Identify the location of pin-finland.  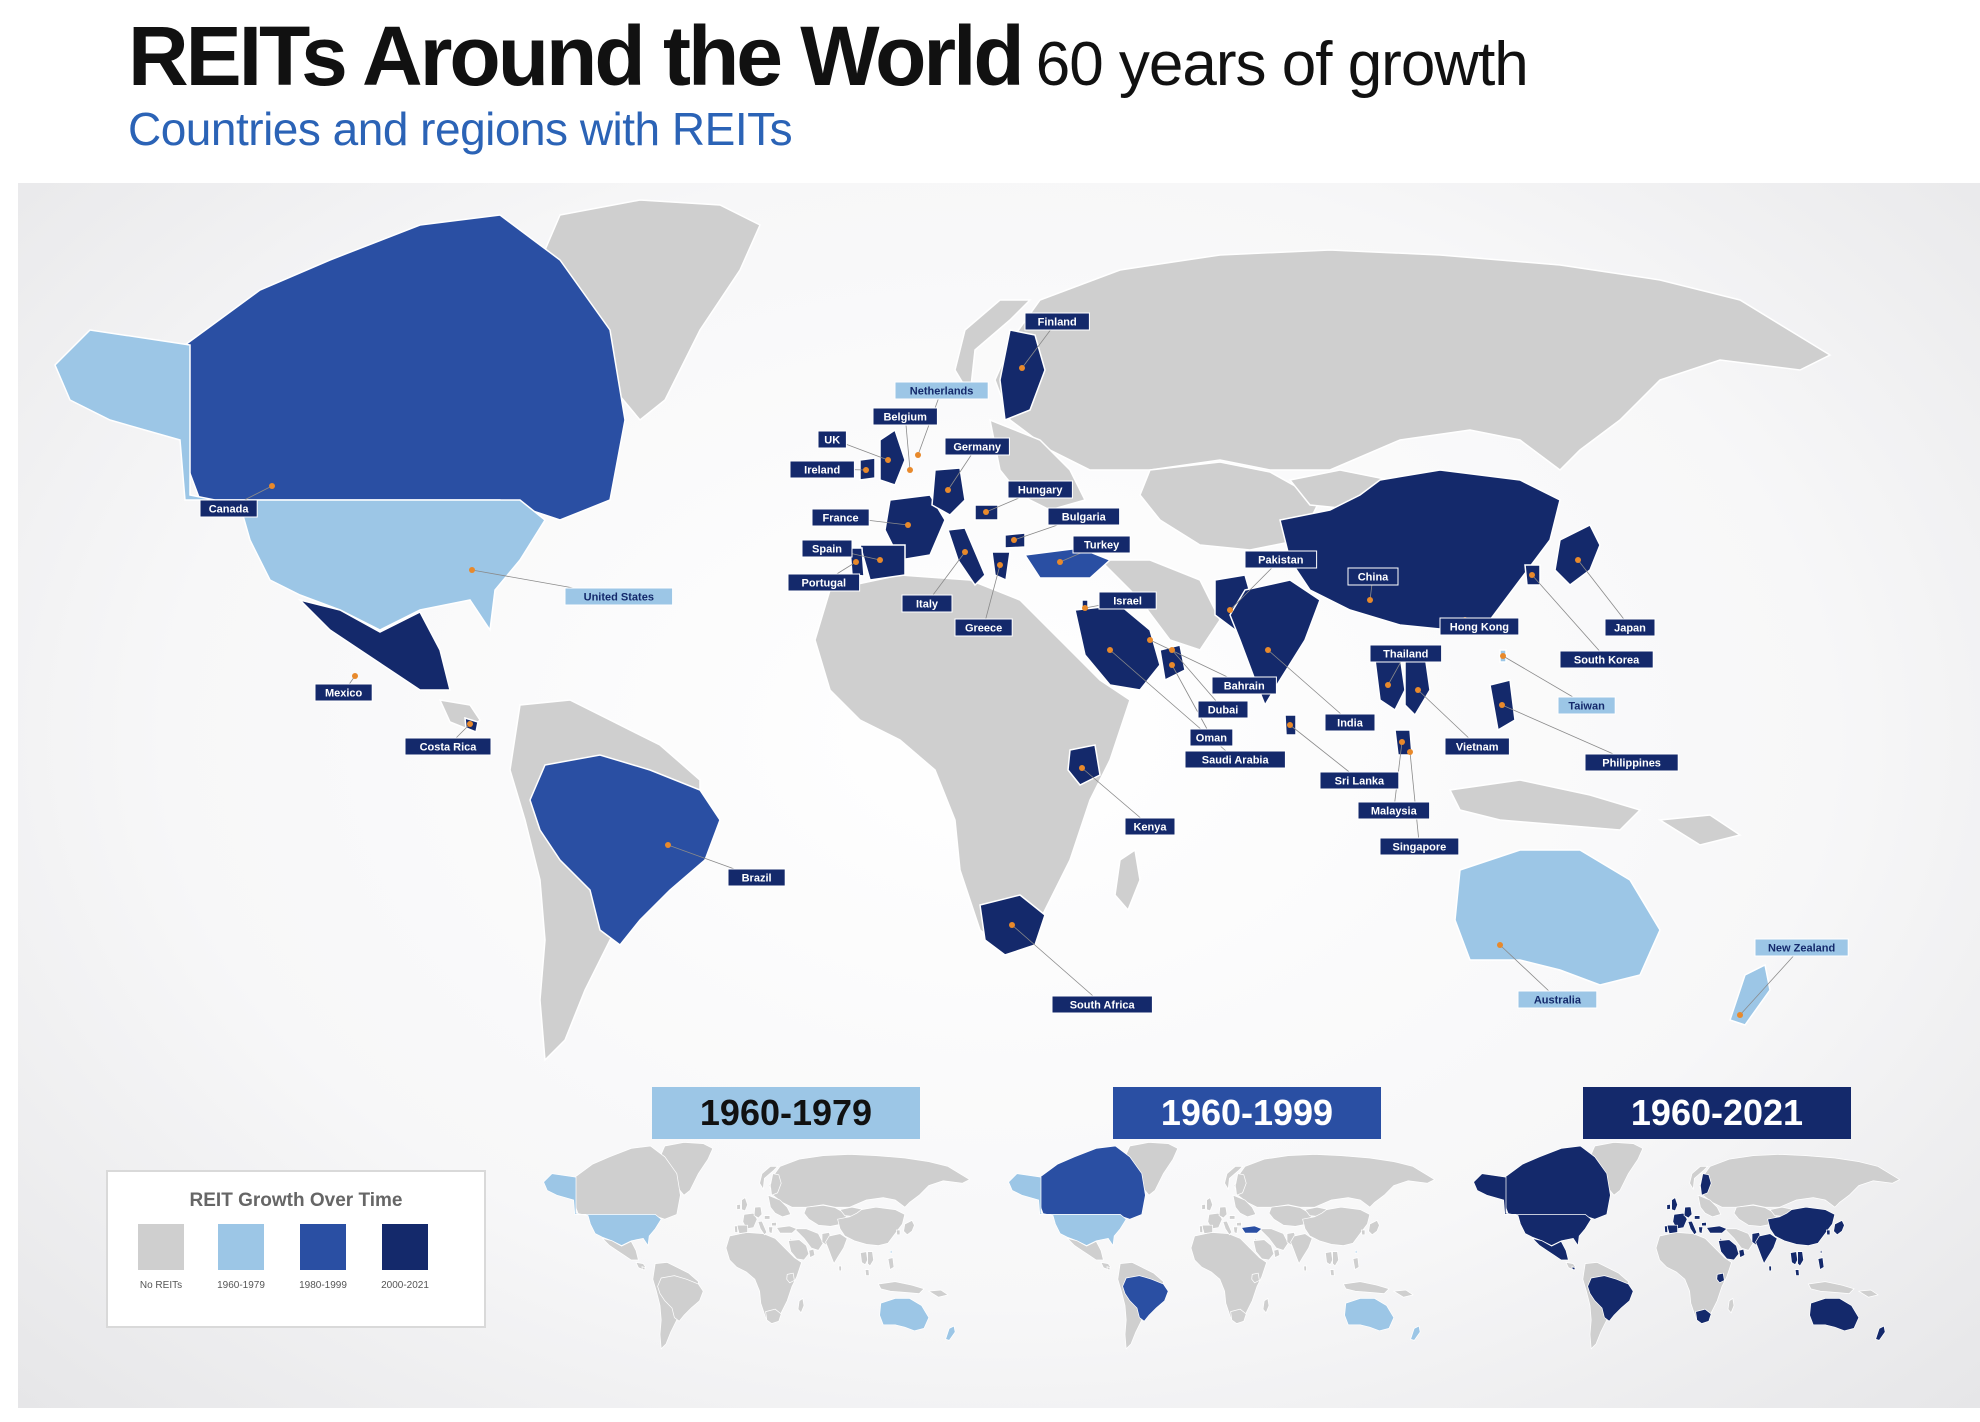
(1022, 368).